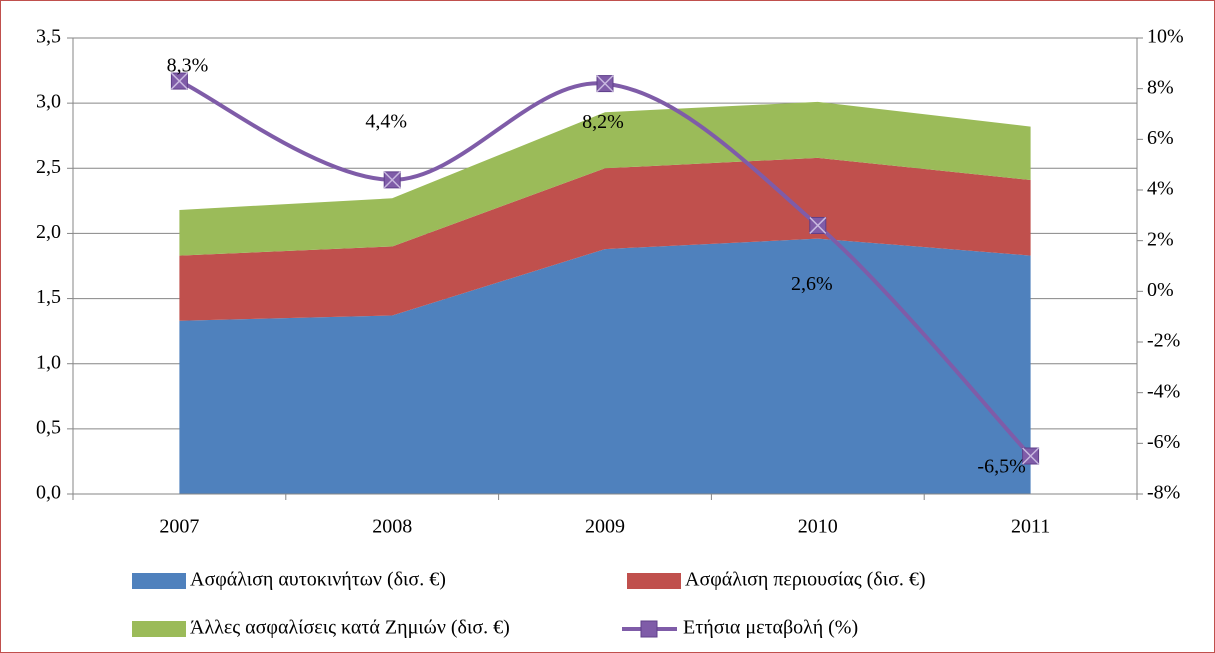 This screenshot has height=653, width=1215. What do you see at coordinates (392, 527) in the screenshot?
I see `x-tick-label: 2008` at bounding box center [392, 527].